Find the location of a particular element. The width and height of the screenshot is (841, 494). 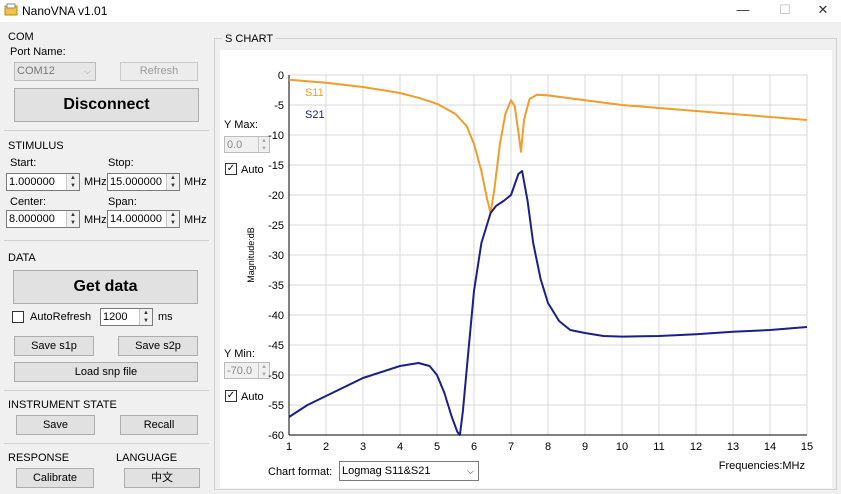

interval-spinner: ▲ ▼ is located at coordinates (145, 317).